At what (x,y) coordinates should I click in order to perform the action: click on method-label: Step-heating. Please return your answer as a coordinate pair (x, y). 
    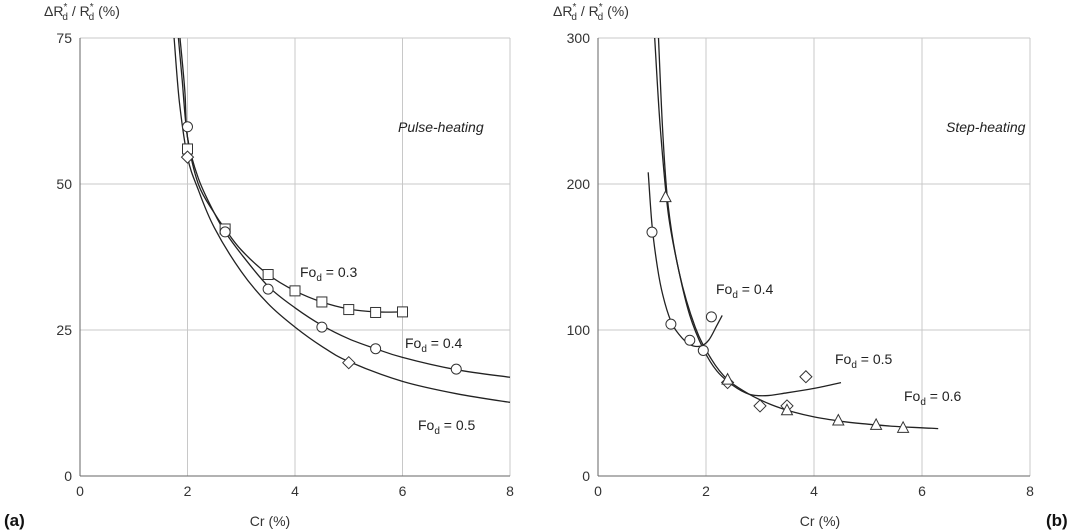
    Looking at the image, I should click on (986, 127).